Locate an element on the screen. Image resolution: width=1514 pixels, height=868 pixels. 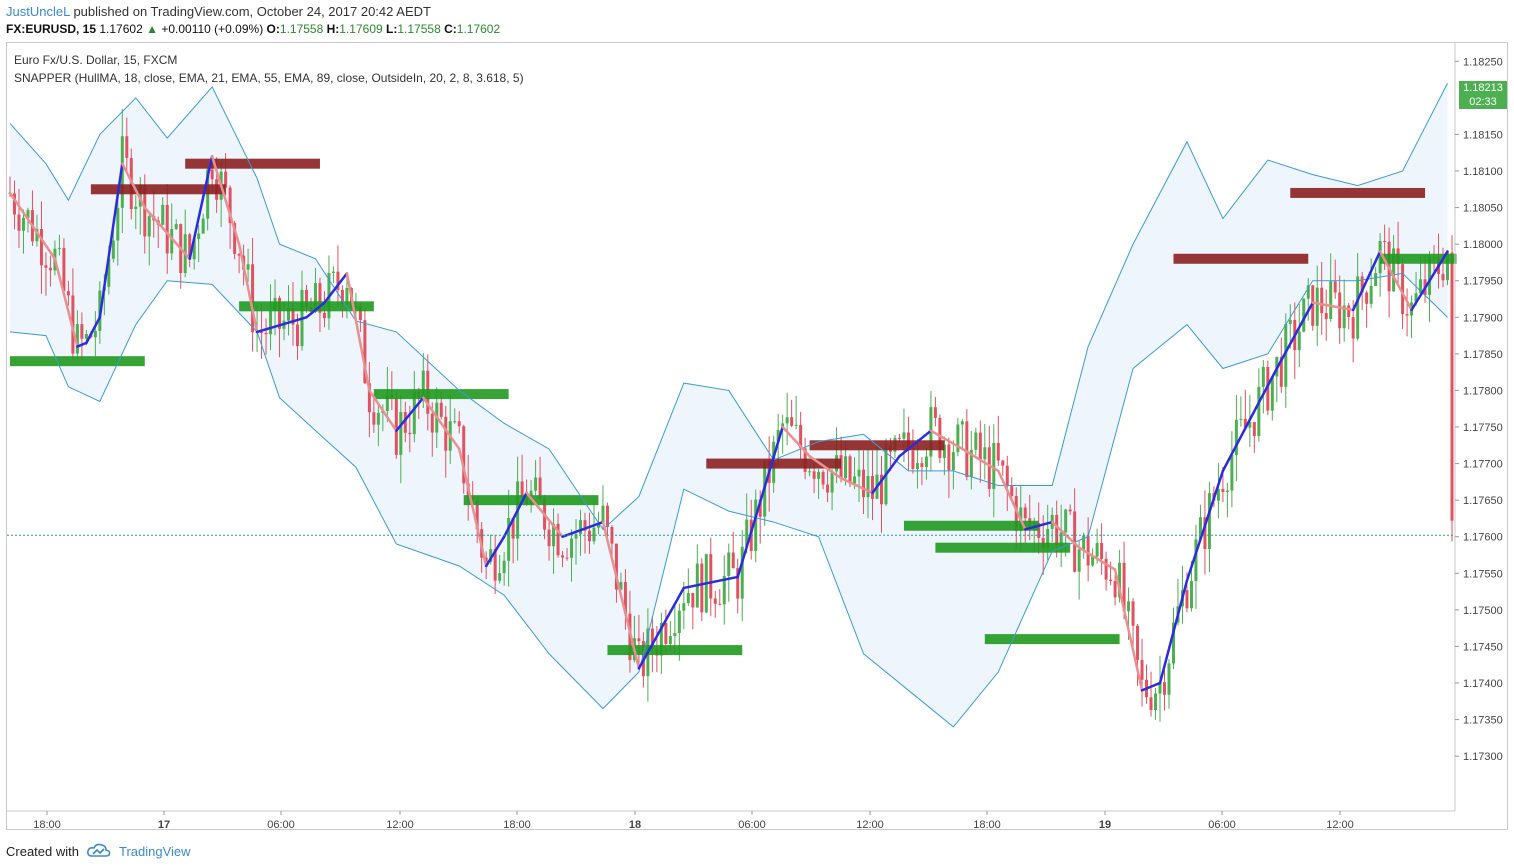
bar-timer-badge: 02:33 is located at coordinates (1483, 102).